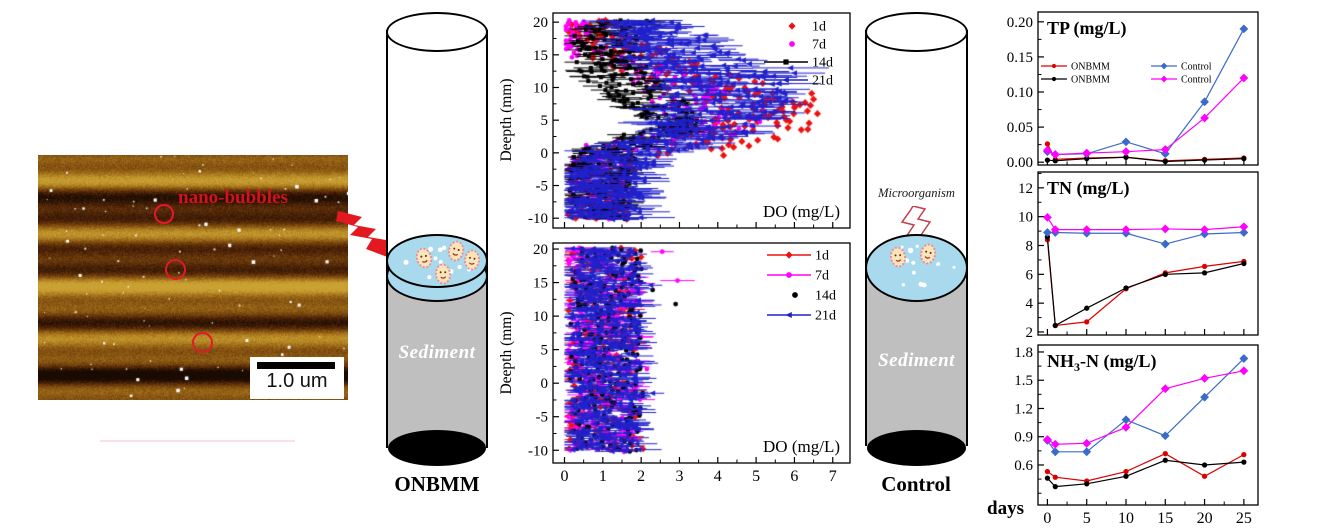 The height and width of the screenshot is (531, 1328). I want to click on chart-axes: 20 15 10 5 0 -5 -10 0 1 2 3 4 5 6 7 1d 7d 14d 21d DO (mg/L), so click(689, 363).